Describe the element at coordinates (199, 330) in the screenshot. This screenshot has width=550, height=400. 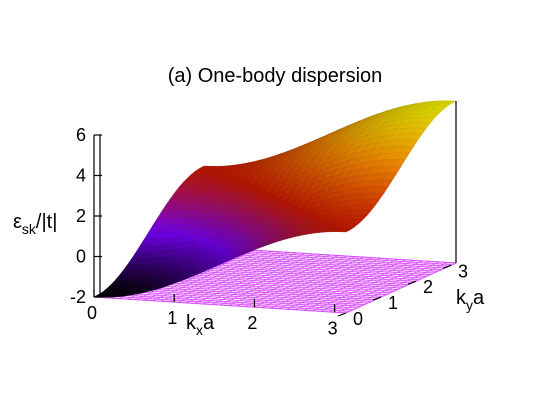
I see `x-axis-label-subscript: x` at that location.